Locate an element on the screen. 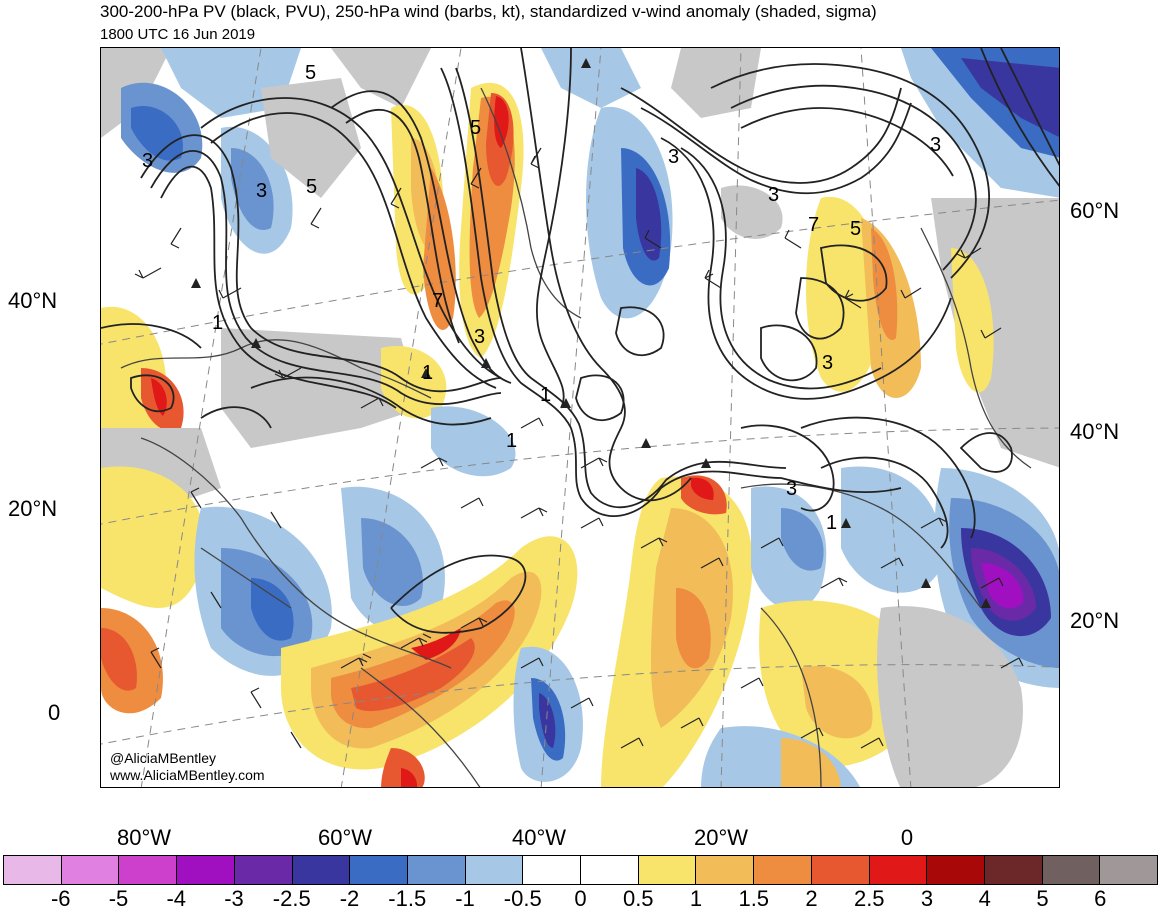  colorbar-tick-label: -1 is located at coordinates (465, 898).